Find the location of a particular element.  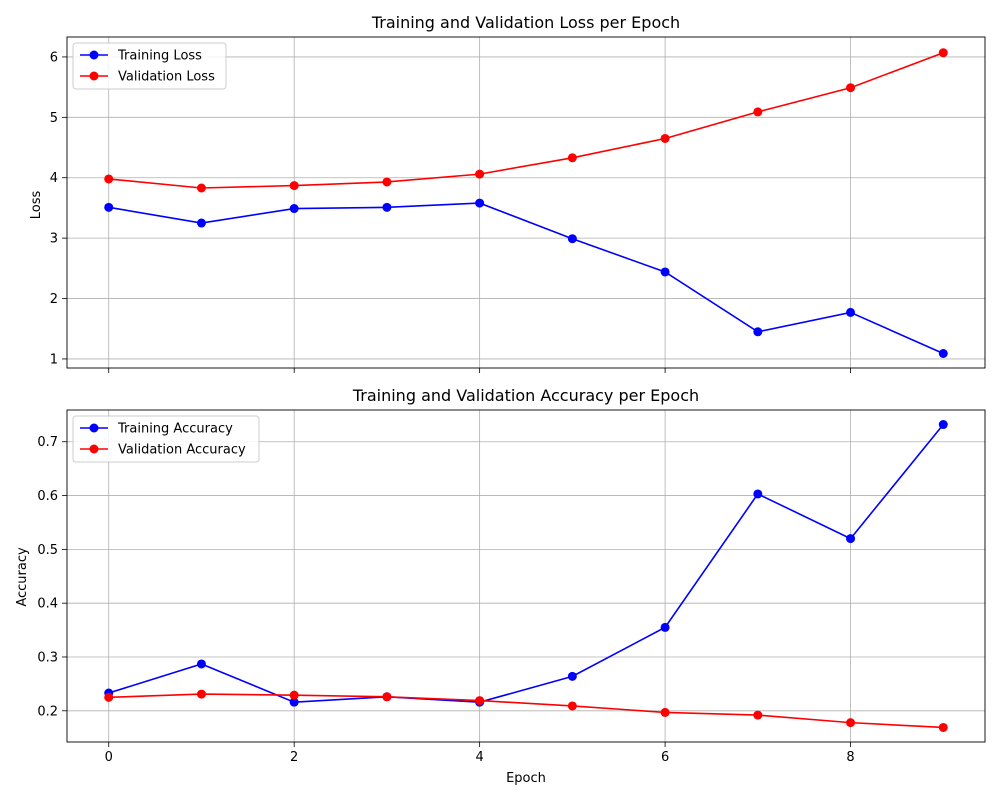

accuracy-legend-label: Training Accuracy is located at coordinates (175, 429).